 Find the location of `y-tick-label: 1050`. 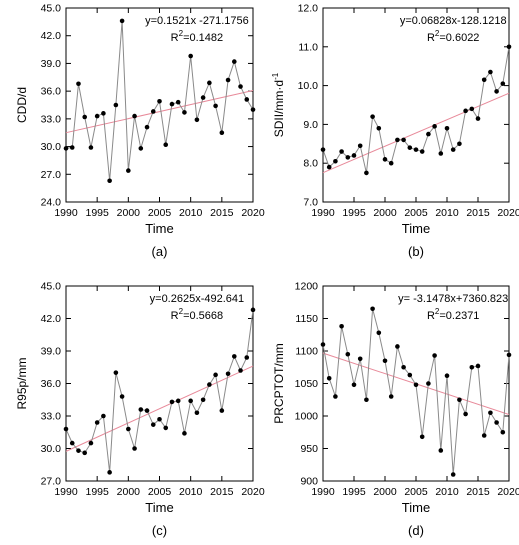

y-tick-label: 1050 is located at coordinates (307, 384).